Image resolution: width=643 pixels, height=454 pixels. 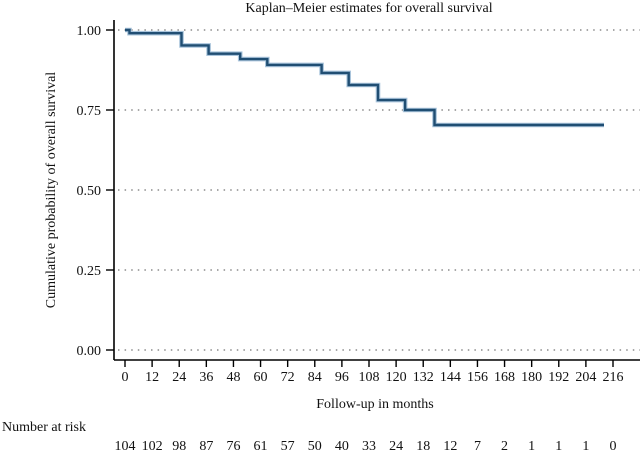 What do you see at coordinates (125, 377) in the screenshot?
I see `x-tick-label: 0` at bounding box center [125, 377].